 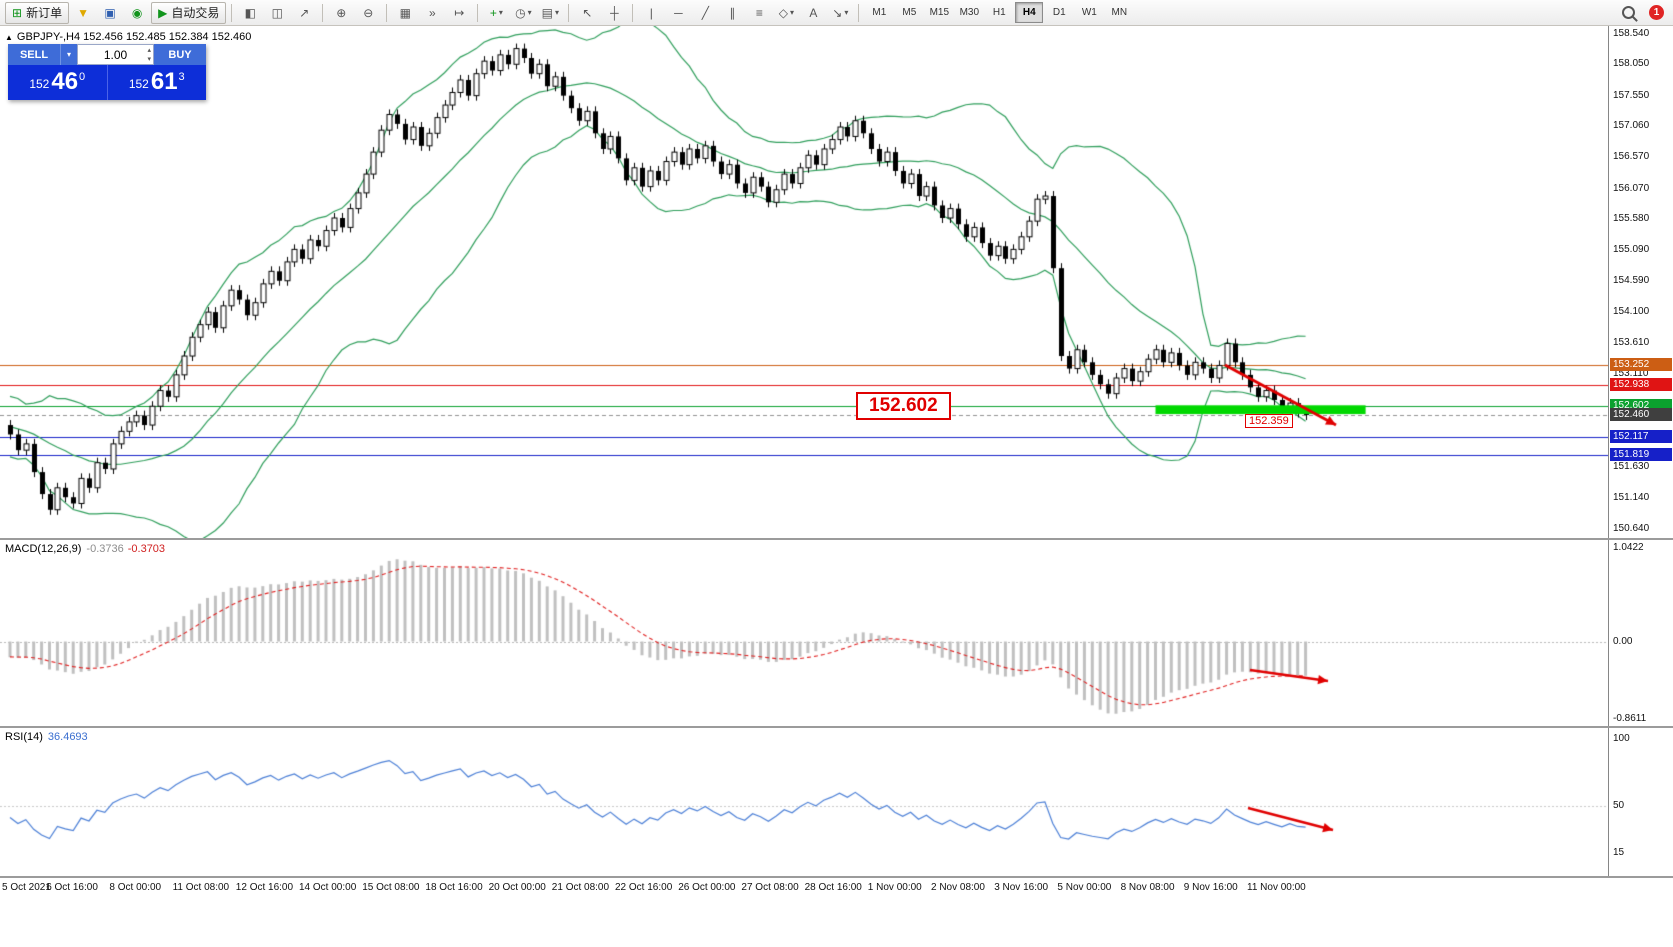 I want to click on arrows-tool-button: ↘ ▾, so click(x=840, y=13).